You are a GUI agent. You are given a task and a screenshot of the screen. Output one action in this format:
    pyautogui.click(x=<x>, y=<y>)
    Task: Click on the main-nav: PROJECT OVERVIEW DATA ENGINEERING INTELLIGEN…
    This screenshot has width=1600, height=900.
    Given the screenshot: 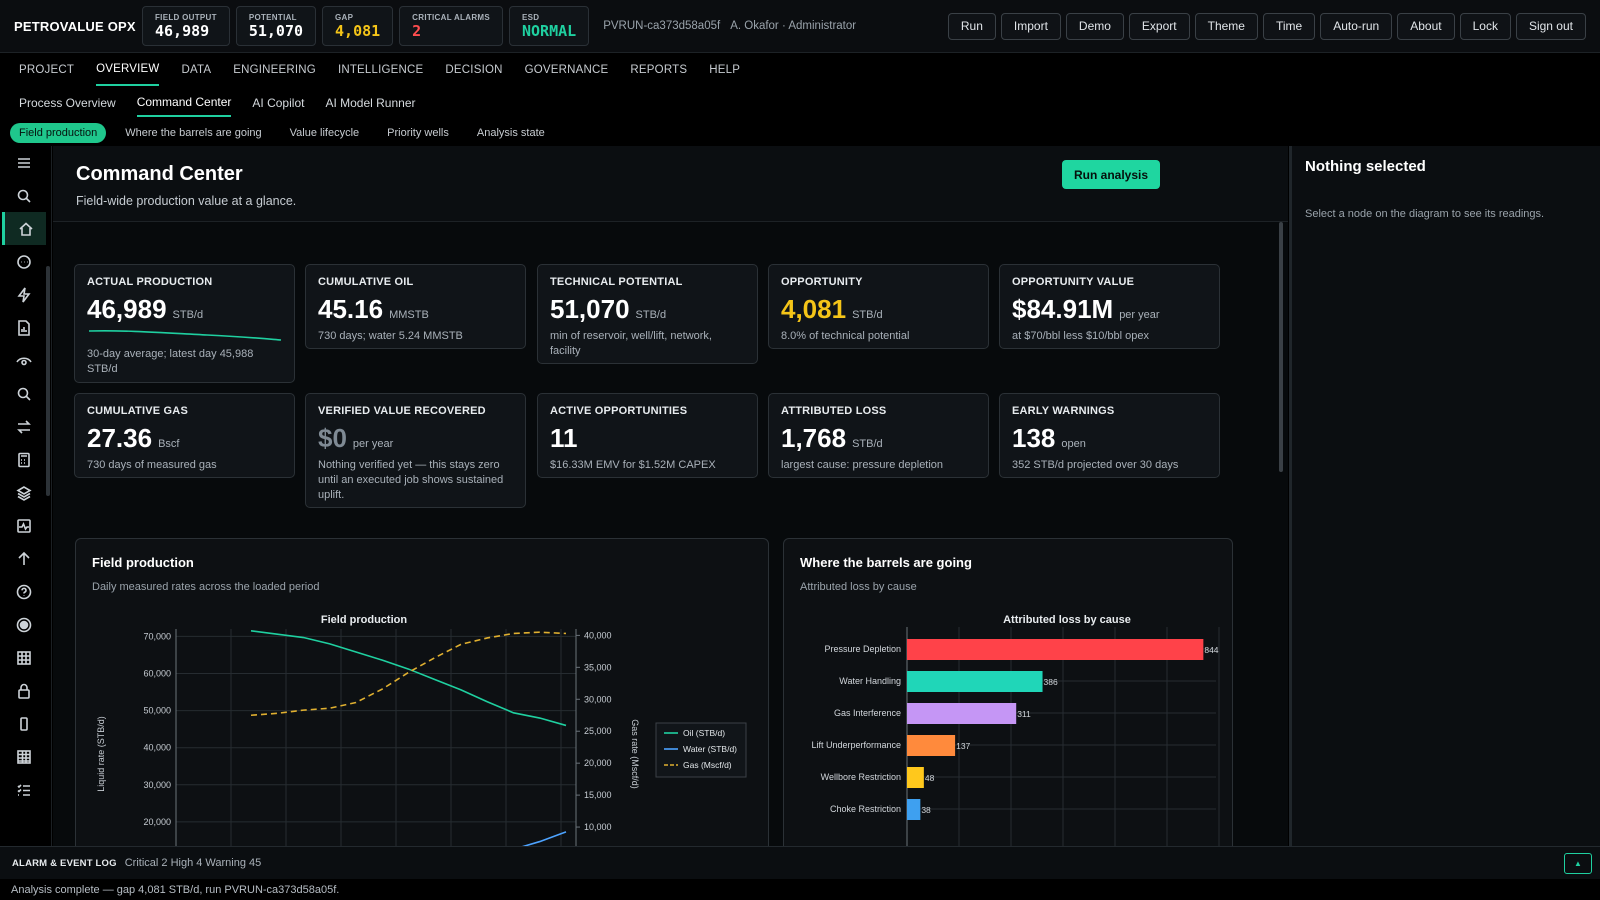 What is the action you would take?
    pyautogui.click(x=800, y=70)
    